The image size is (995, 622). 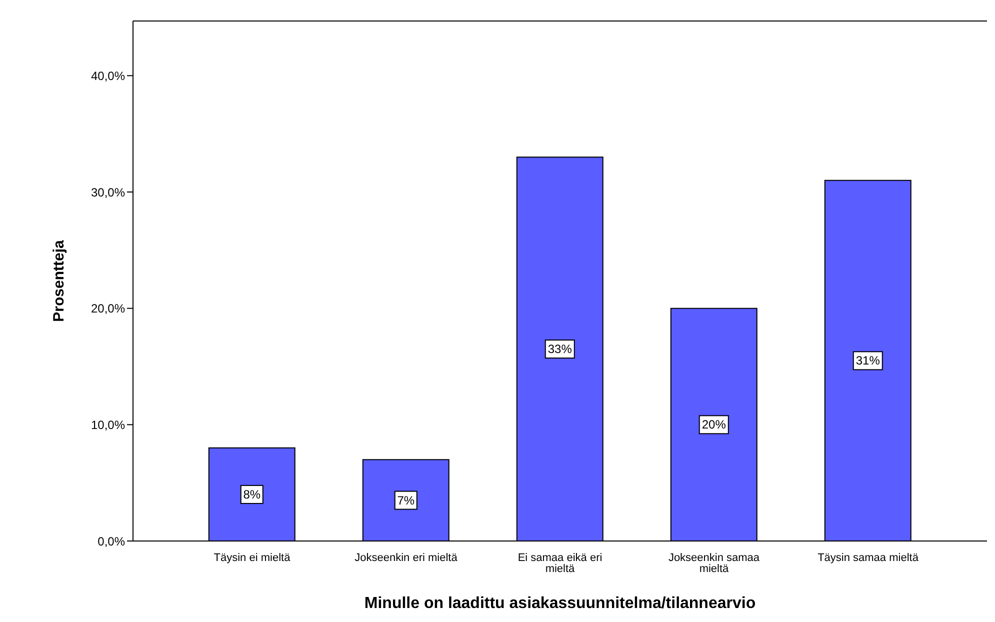 What do you see at coordinates (112, 541) in the screenshot?
I see `y-tick-label: 0,0%` at bounding box center [112, 541].